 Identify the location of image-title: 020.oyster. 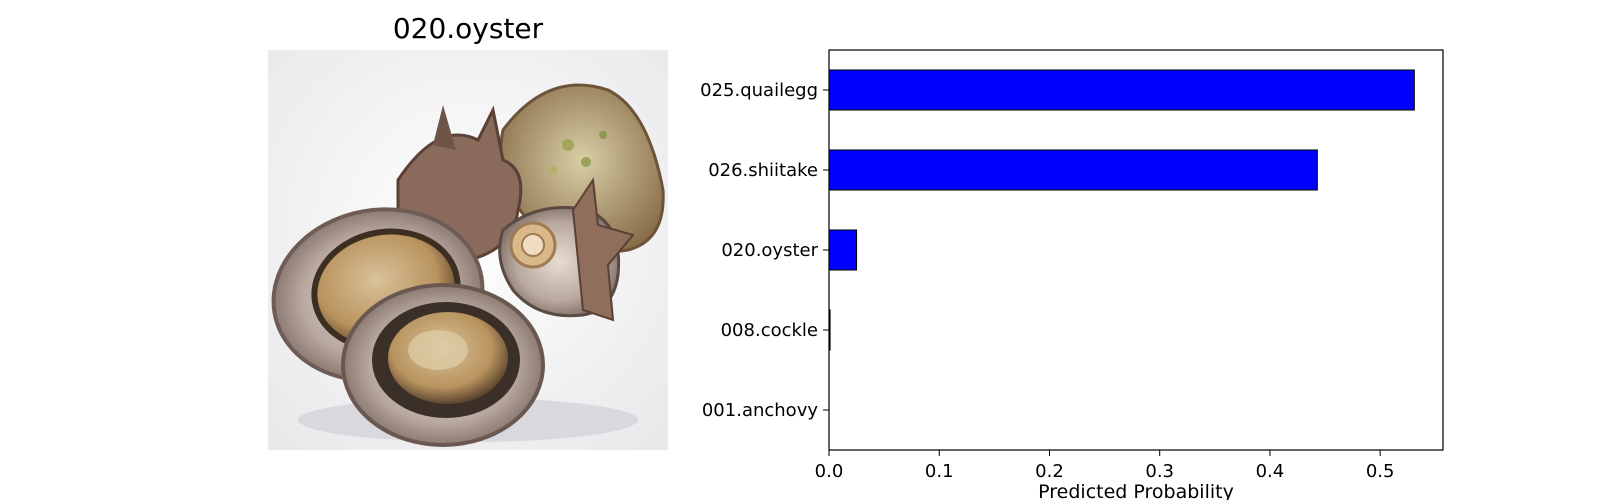
(468, 28).